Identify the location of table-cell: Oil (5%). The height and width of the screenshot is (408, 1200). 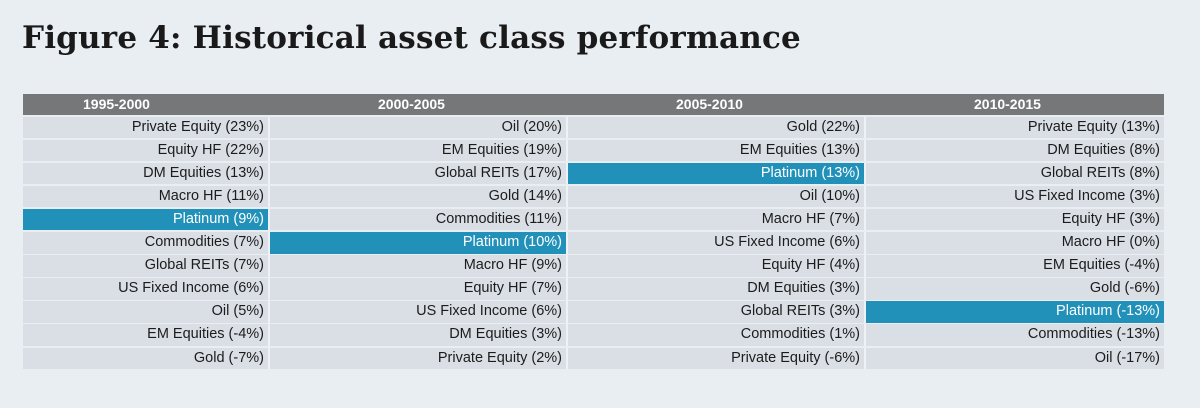
(145, 312).